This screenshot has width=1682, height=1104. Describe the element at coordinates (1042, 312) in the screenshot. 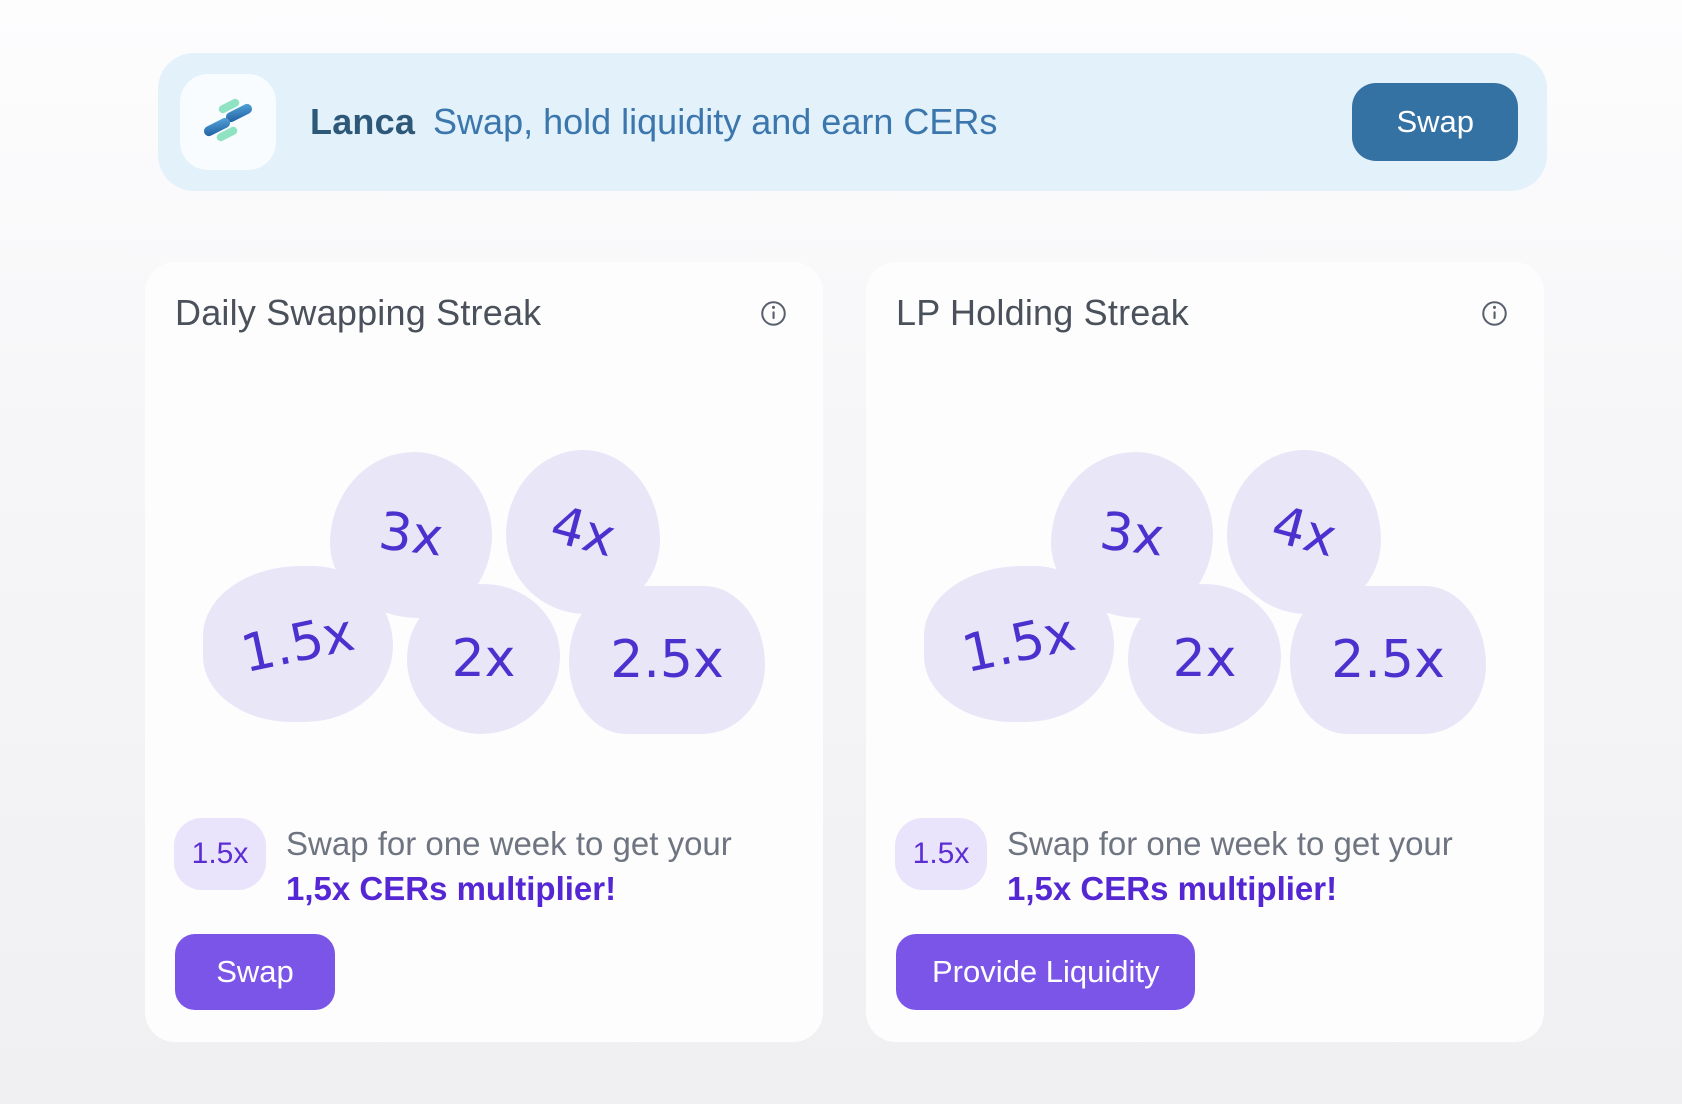

I see `card-title: LP Holding Streak` at that location.